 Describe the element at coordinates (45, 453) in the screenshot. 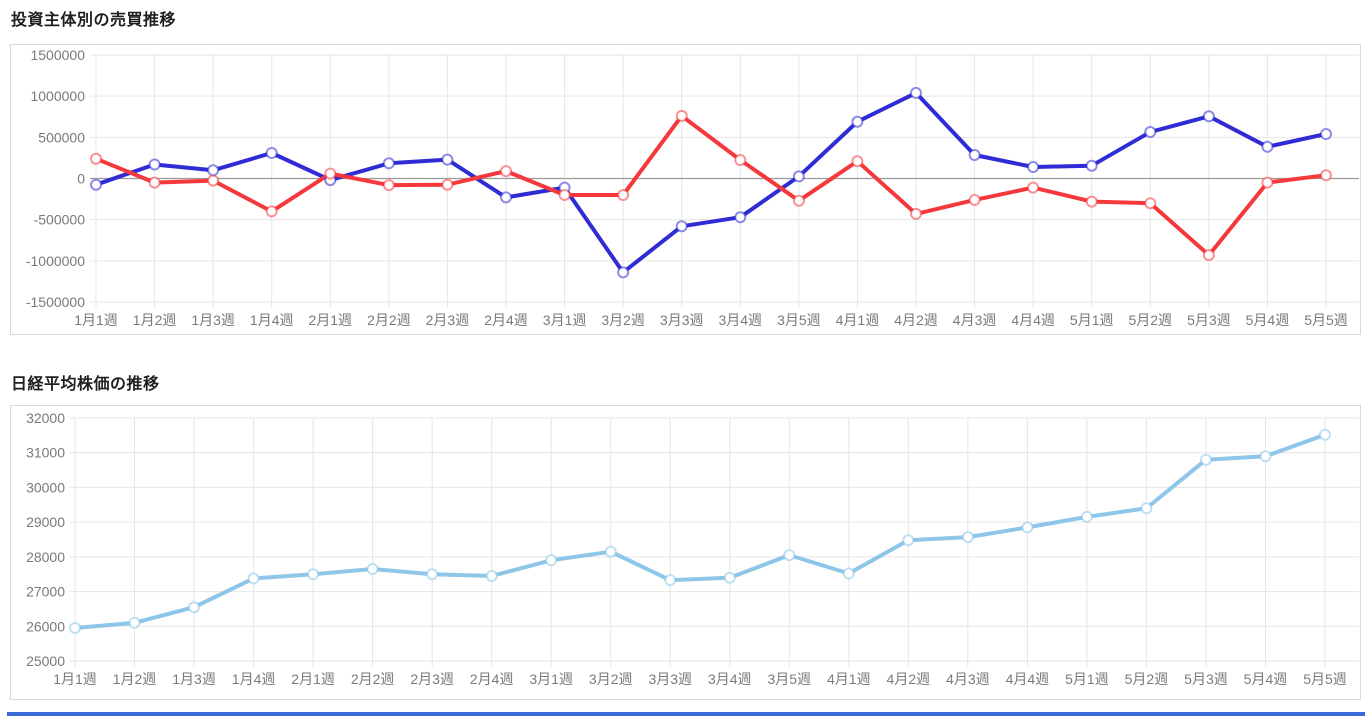

I see `svg-text: 31000` at that location.